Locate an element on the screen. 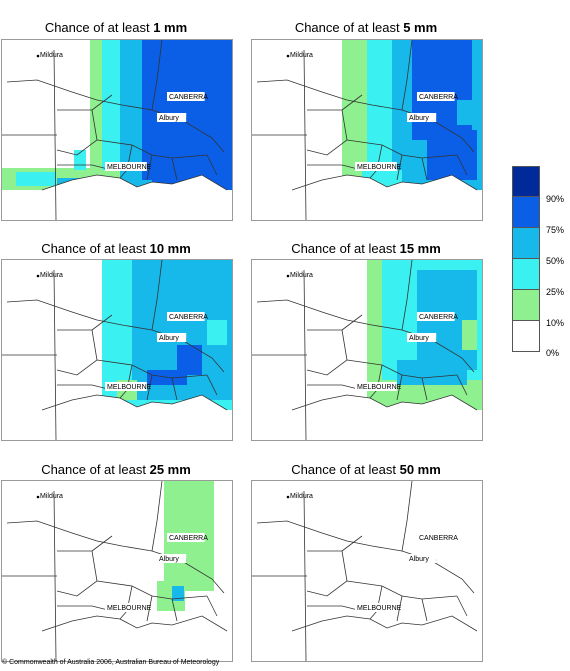 This screenshot has width=570, height=671. panel-title-25mm: Chance of at least 25 mm is located at coordinates (116, 469).